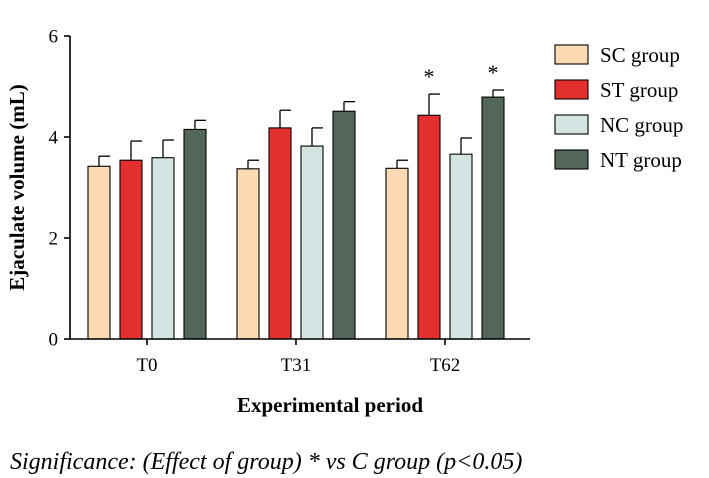 This screenshot has height=478, width=709. What do you see at coordinates (571, 54) in the screenshot?
I see `legend-swatch-sc` at bounding box center [571, 54].